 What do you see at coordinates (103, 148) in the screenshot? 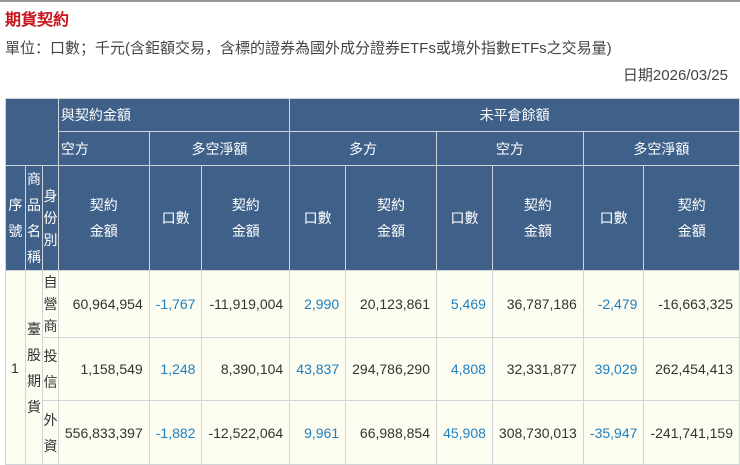
I see `header-trade-short: 空方` at bounding box center [103, 148].